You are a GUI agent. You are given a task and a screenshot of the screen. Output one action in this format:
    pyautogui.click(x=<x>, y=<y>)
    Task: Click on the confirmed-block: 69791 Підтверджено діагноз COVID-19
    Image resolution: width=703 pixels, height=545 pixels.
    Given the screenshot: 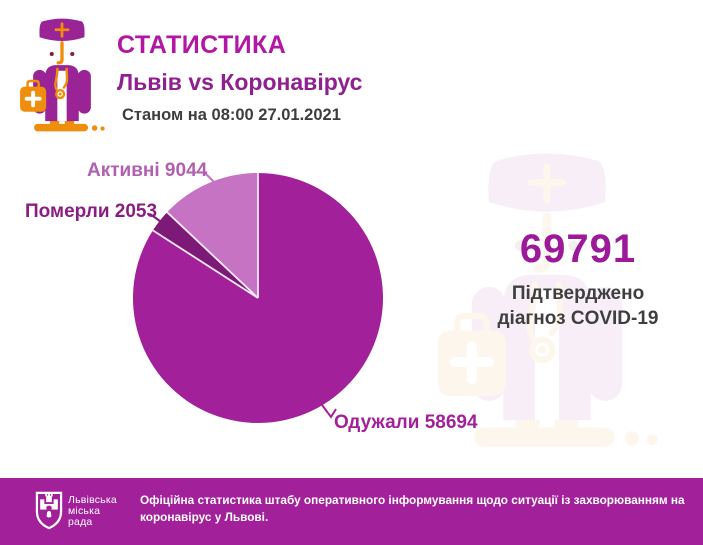 What is the action you would take?
    pyautogui.click(x=578, y=279)
    